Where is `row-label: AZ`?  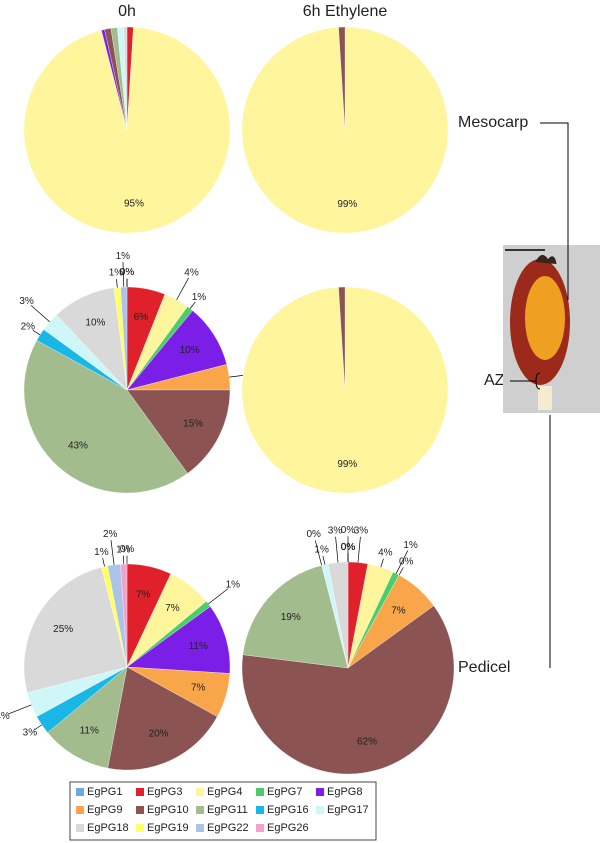 row-label: AZ is located at coordinates (494, 380).